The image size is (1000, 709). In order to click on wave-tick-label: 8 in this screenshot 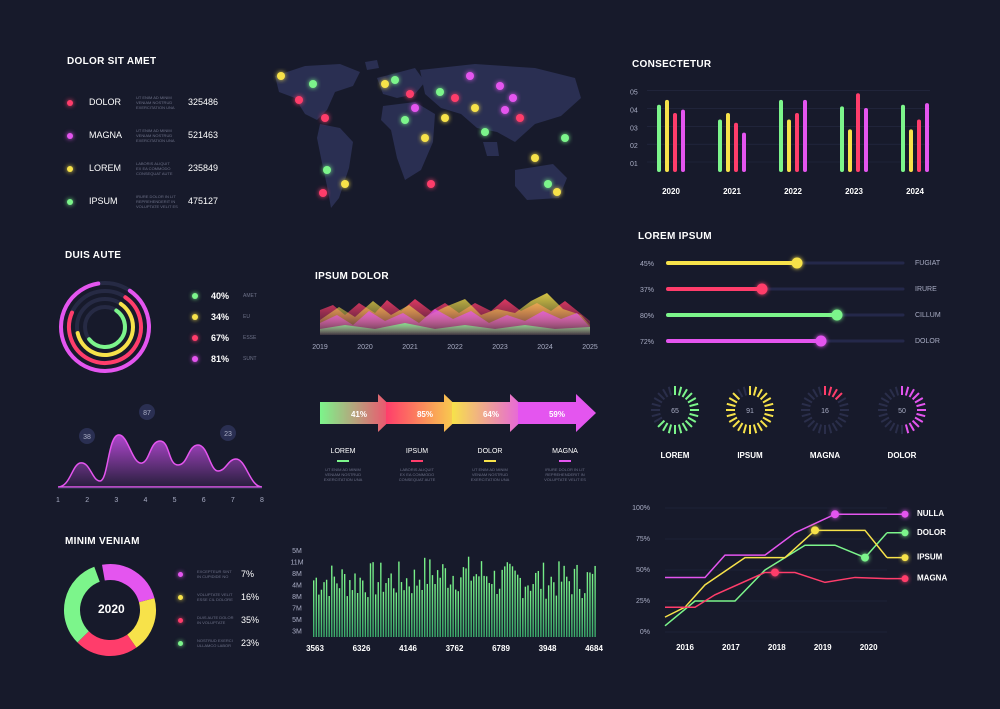, I will do `click(262, 500)`.